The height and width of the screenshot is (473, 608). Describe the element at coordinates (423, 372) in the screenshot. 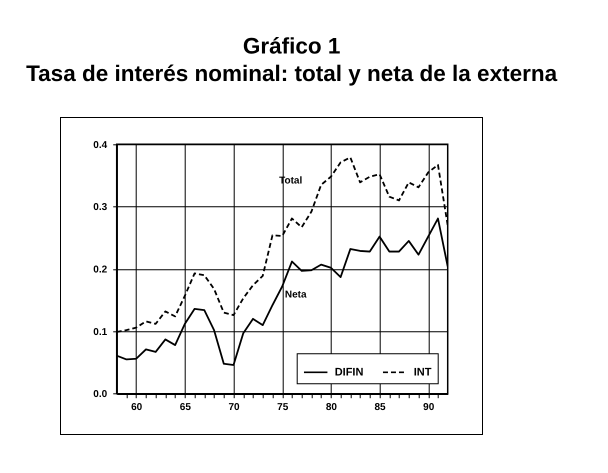

I see `legend-label: INT` at that location.